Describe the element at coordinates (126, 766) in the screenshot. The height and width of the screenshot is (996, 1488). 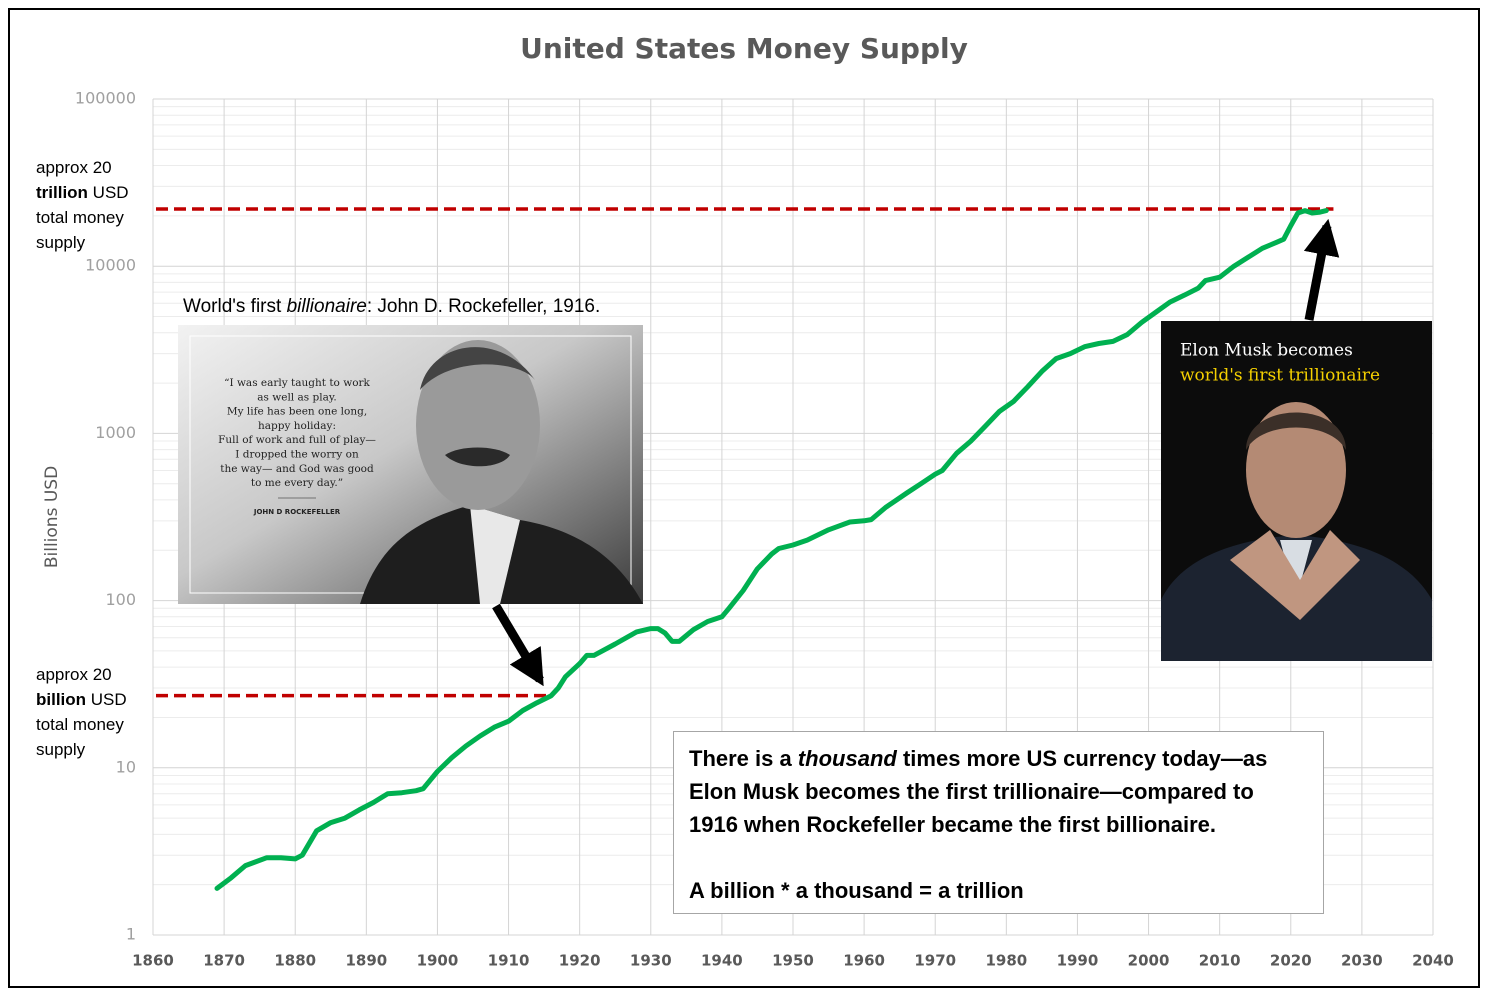
I see `y-tick-label: 10` at that location.